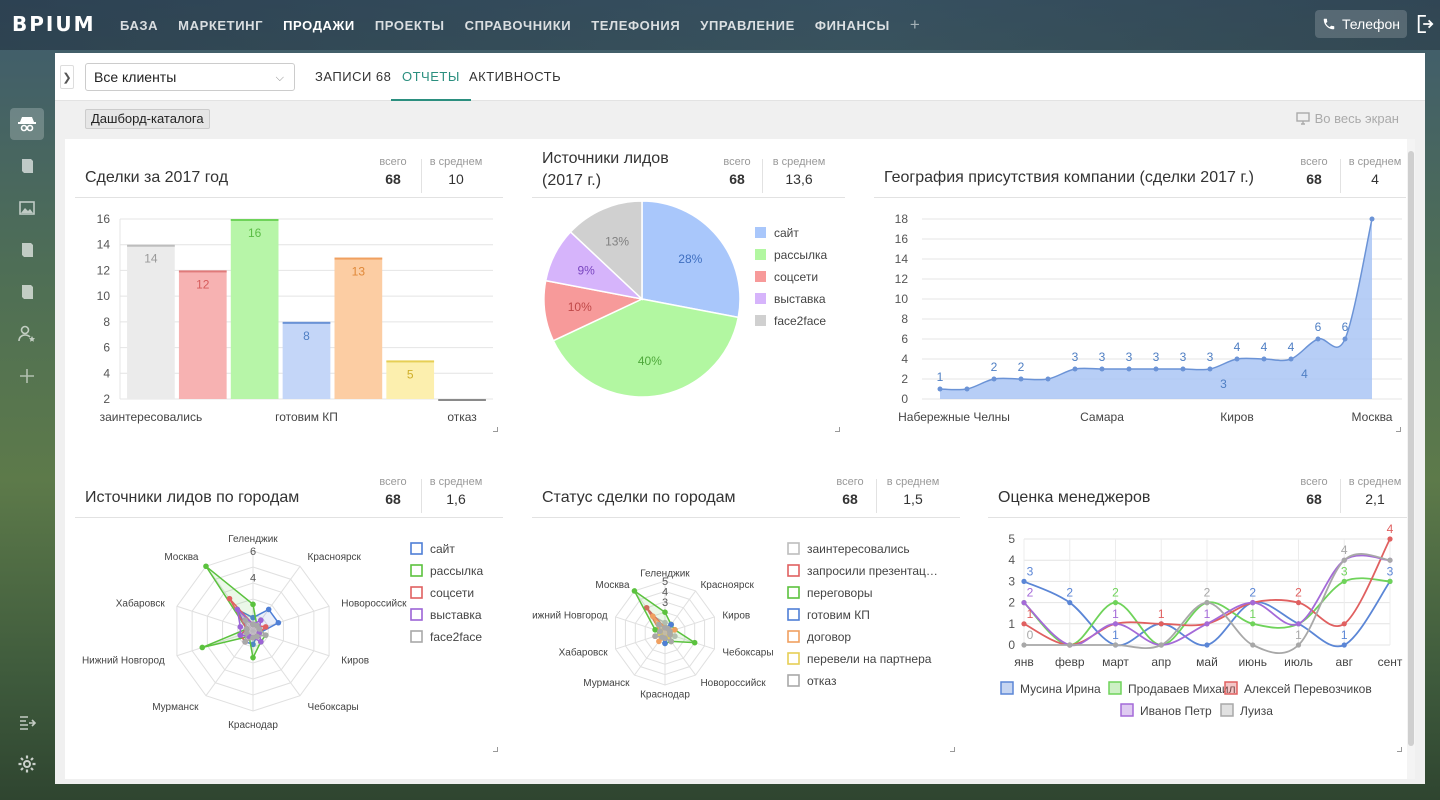  I want to click on average-stat: в среднем 1,5, so click(913, 491).